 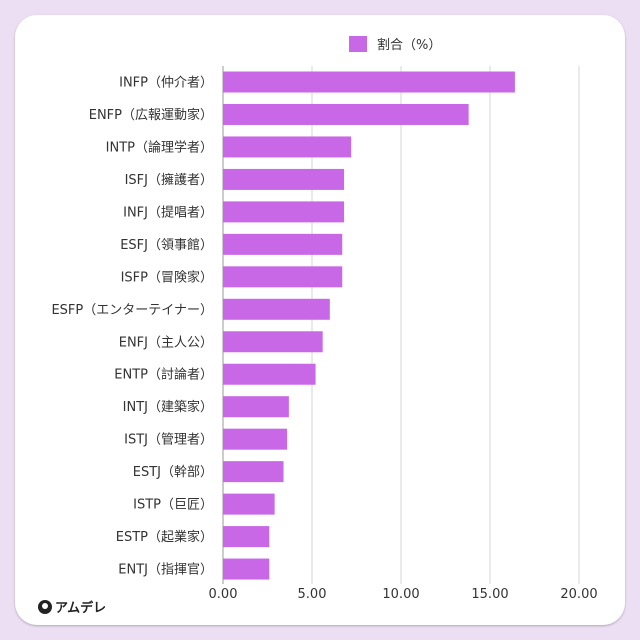 What do you see at coordinates (167, 277) in the screenshot?
I see `category-label: ISFP（冒険家）` at bounding box center [167, 277].